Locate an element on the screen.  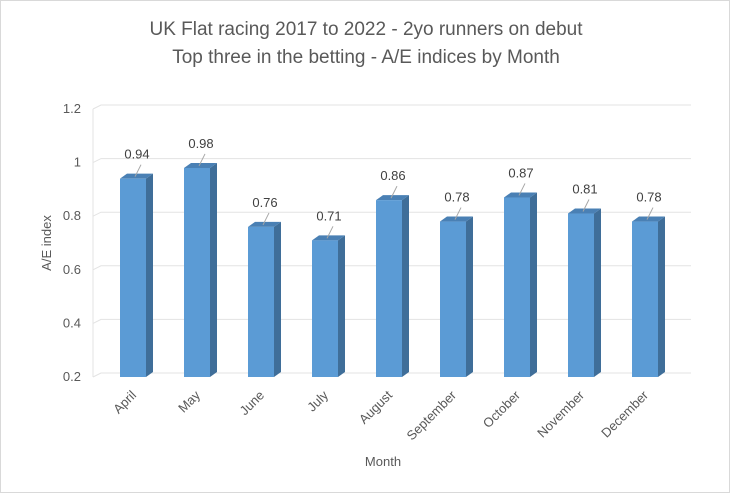
x-tick-label: September is located at coordinates (432, 415).